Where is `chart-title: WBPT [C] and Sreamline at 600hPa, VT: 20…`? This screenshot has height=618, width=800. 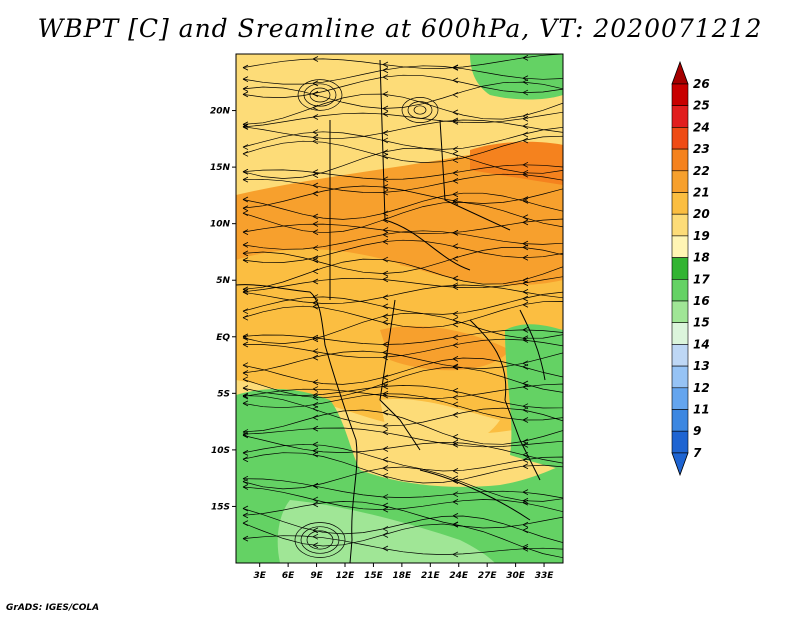
chart-title: WBPT [C] and Sreamline at 600hPa, VT: 20… is located at coordinates (400, 28).